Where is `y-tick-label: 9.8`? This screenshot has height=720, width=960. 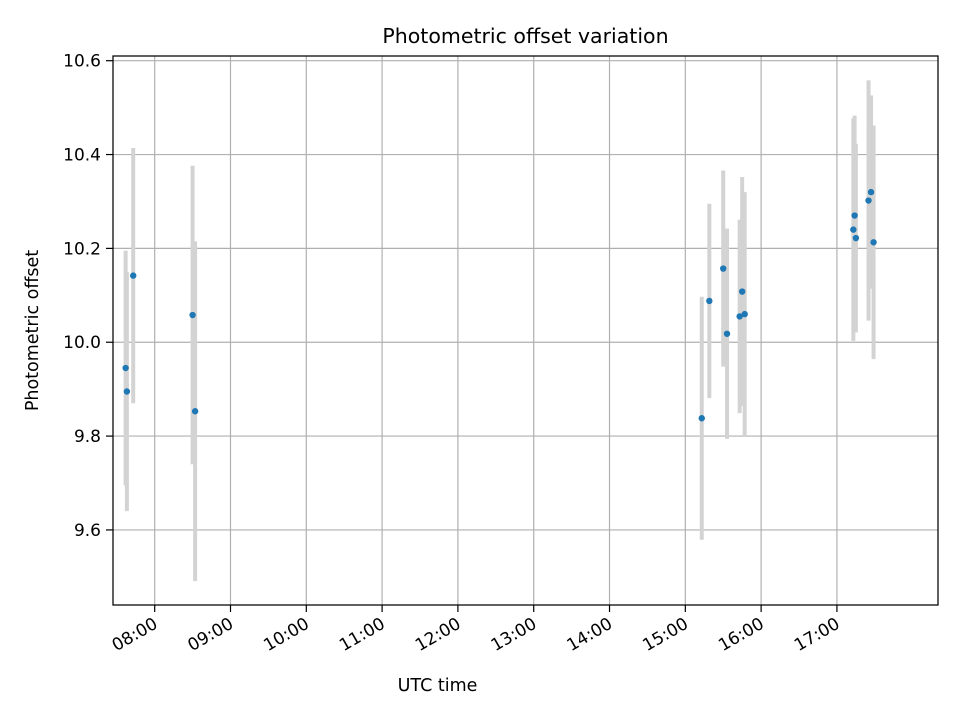
y-tick-label: 9.8 is located at coordinates (87, 437).